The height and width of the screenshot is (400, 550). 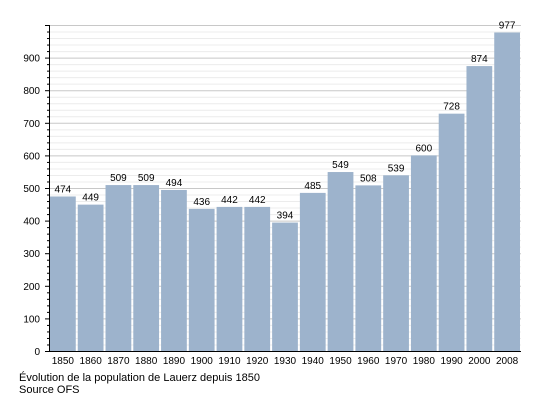 I want to click on x-tick-label: 1950, so click(x=340, y=361).